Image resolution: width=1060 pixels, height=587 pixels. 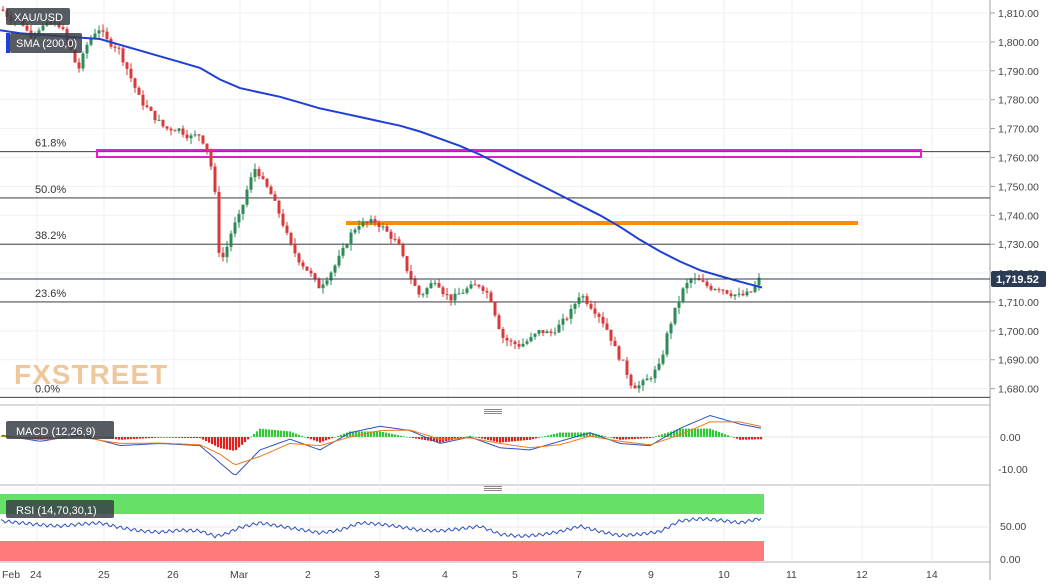 What do you see at coordinates (1013, 527) in the screenshot?
I see `rsi-tick-50: 50.00` at bounding box center [1013, 527].